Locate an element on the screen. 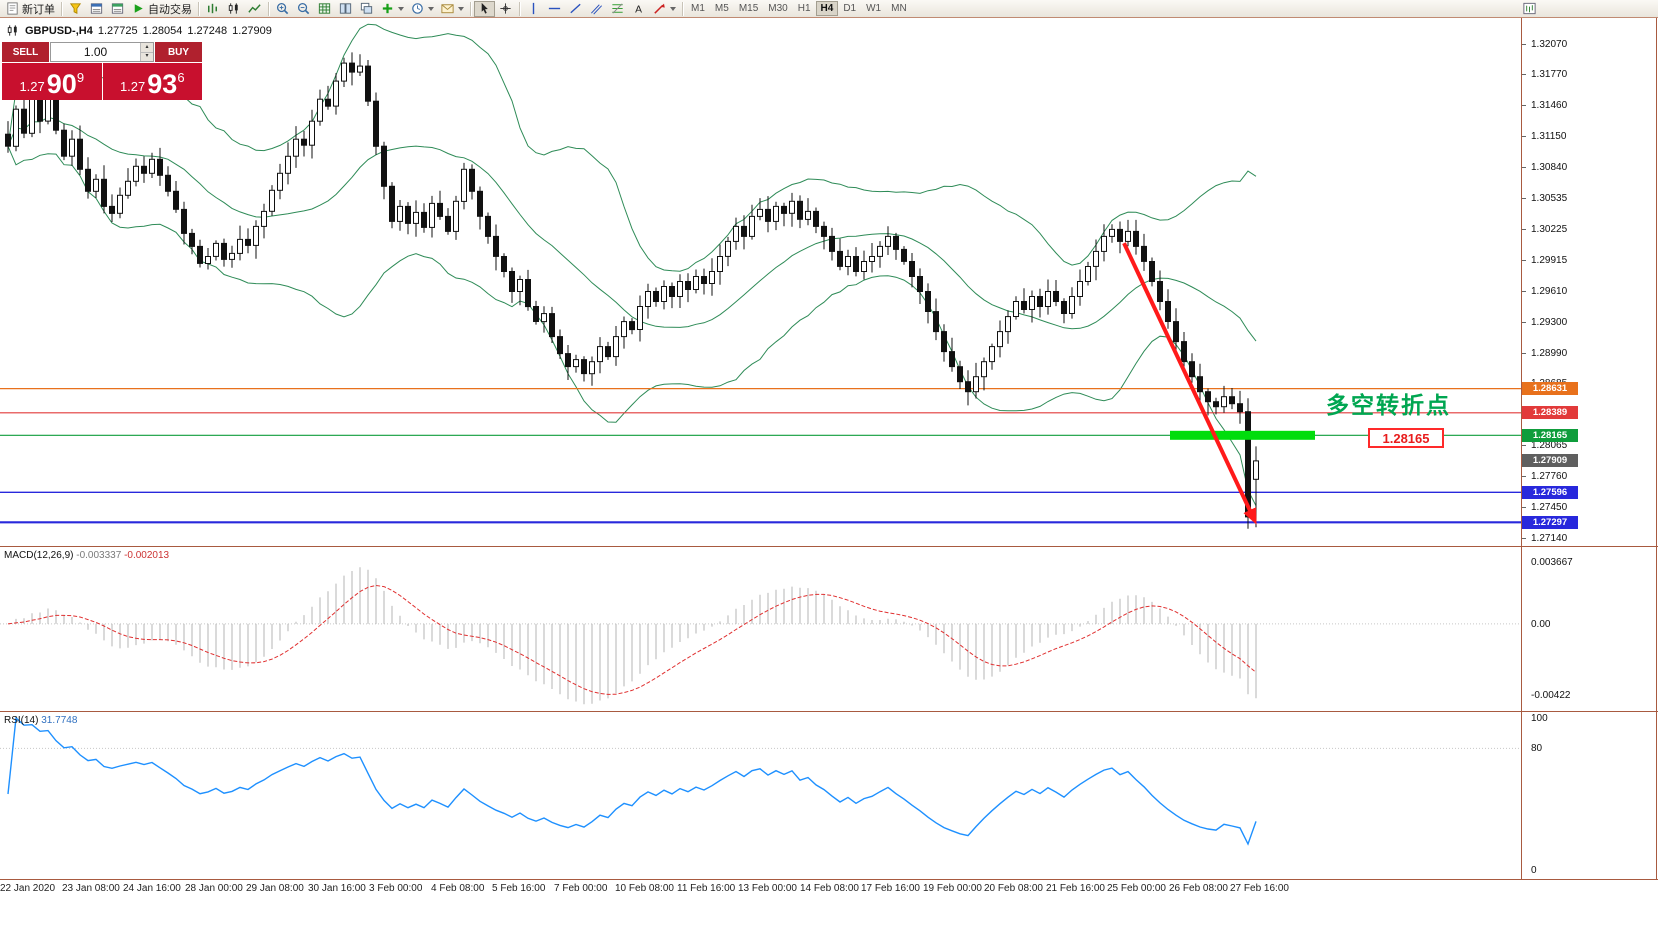 The width and height of the screenshot is (1658, 943). time-axis-label: 3 Feb 00:00 is located at coordinates (396, 888).